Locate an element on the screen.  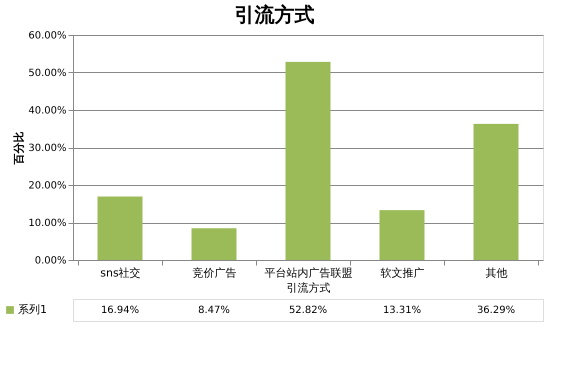
data-label: 16.94% is located at coordinates (120, 310).